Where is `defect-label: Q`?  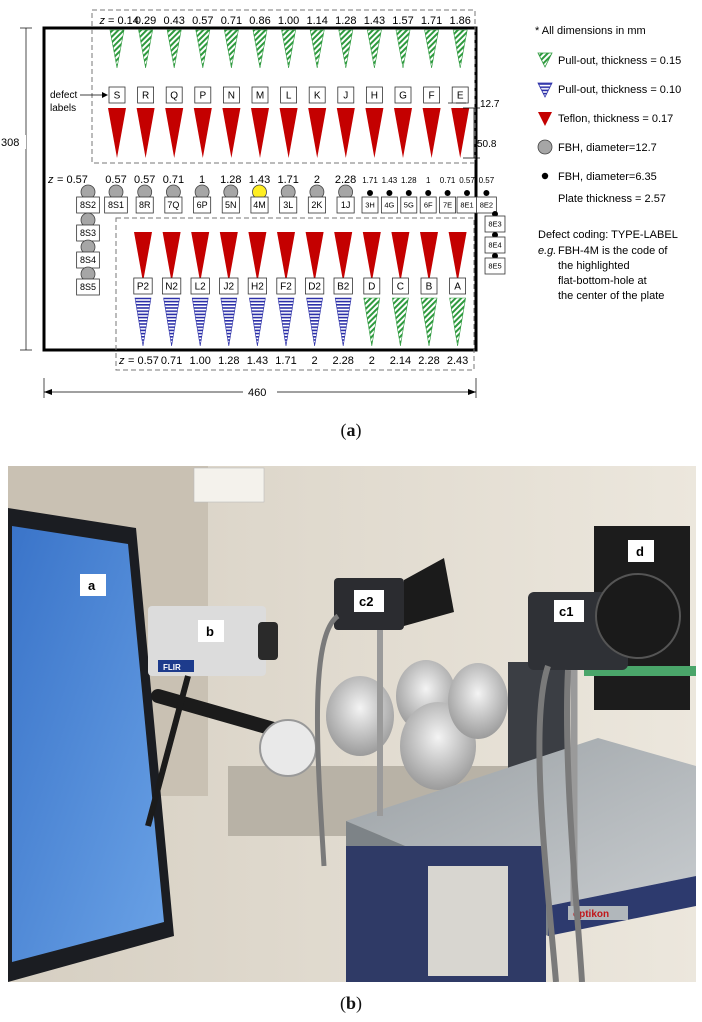 defect-label: Q is located at coordinates (174, 96).